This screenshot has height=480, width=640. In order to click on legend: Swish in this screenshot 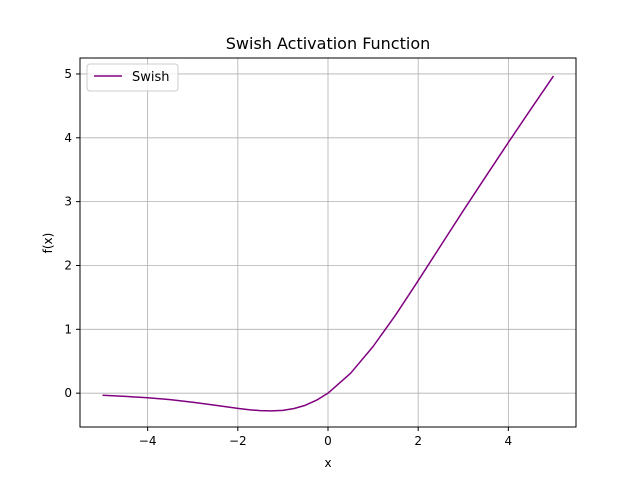, I will do `click(132, 77)`.